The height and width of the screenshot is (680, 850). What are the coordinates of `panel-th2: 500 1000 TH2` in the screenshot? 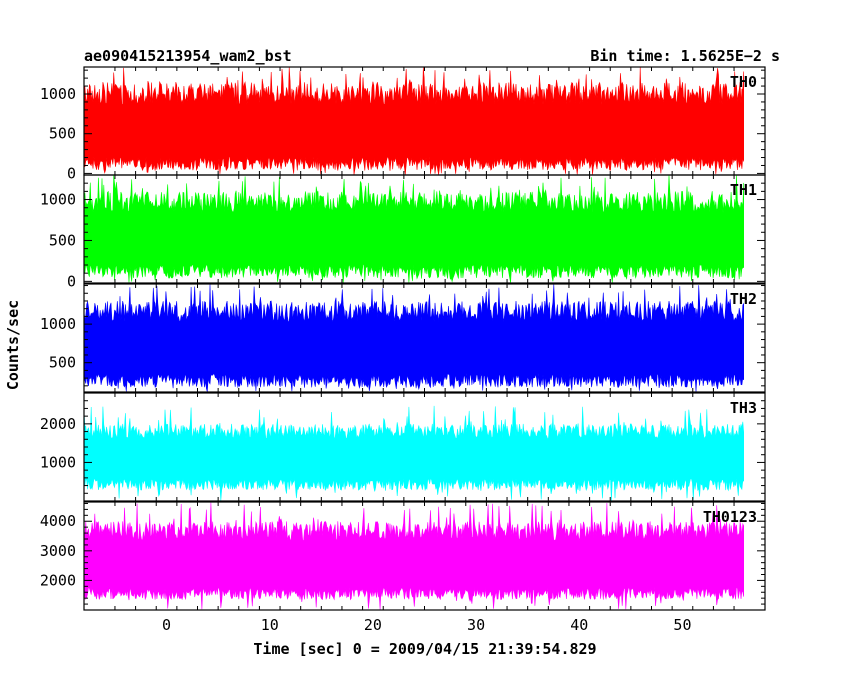 It's located at (403, 338).